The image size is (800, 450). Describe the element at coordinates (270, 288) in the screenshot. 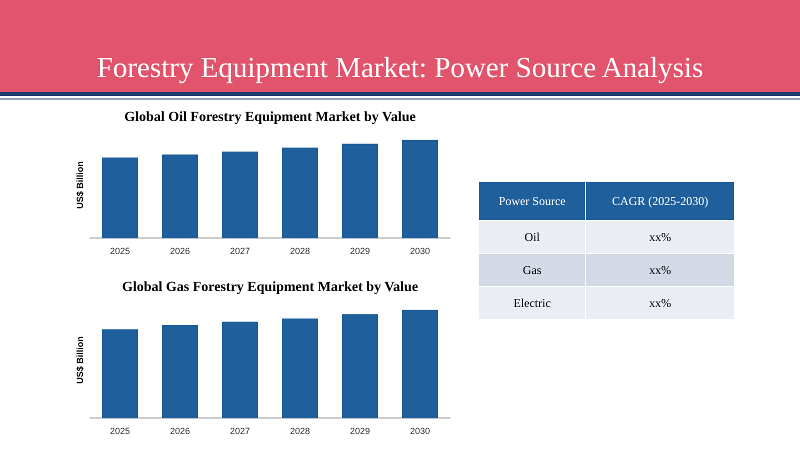

I see `chart-title: Global Gas Forestry Equipment Market by Value` at that location.